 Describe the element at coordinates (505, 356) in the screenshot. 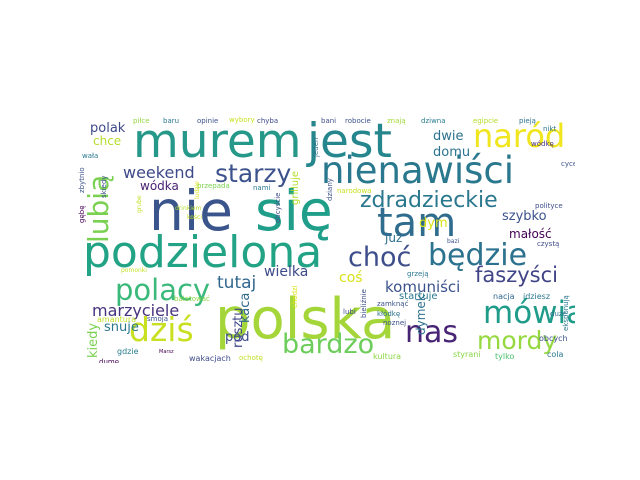

I see `word: tylko` at that location.